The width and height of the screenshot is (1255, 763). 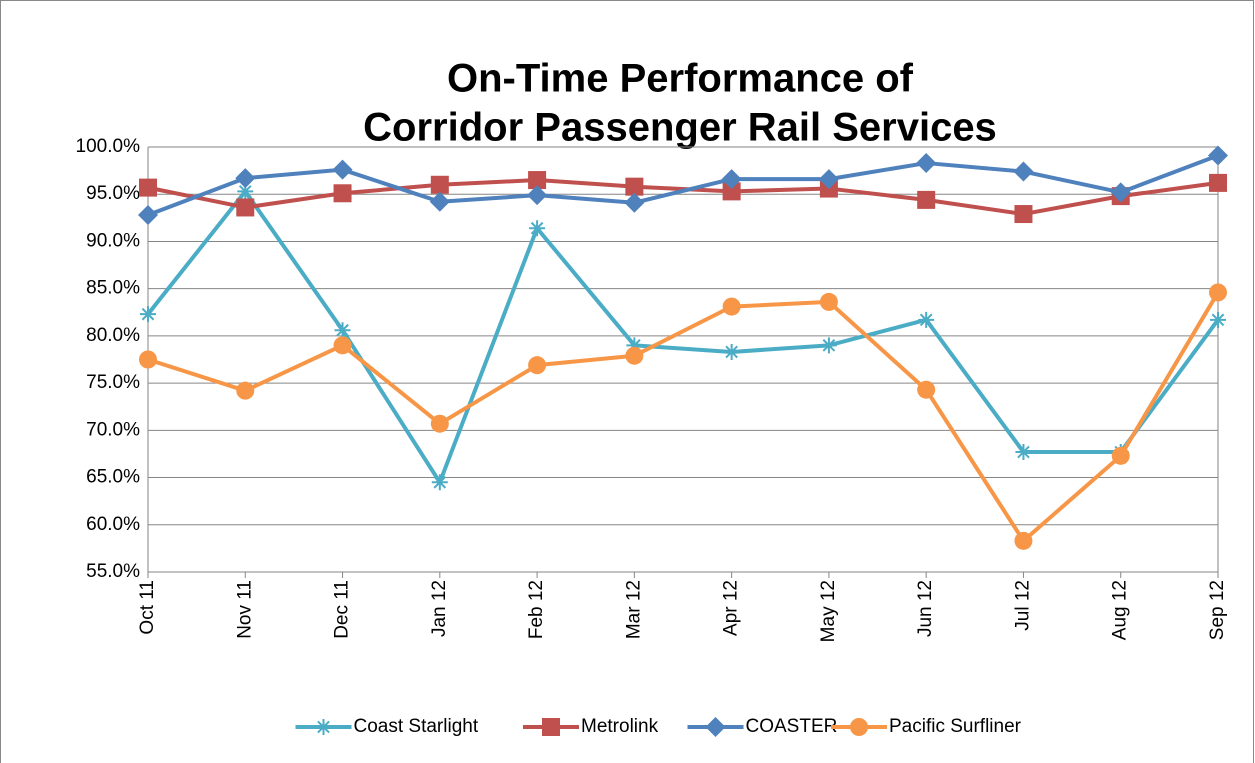 What do you see at coordinates (113, 288) in the screenshot?
I see `y-tick-label: 85.0%` at bounding box center [113, 288].